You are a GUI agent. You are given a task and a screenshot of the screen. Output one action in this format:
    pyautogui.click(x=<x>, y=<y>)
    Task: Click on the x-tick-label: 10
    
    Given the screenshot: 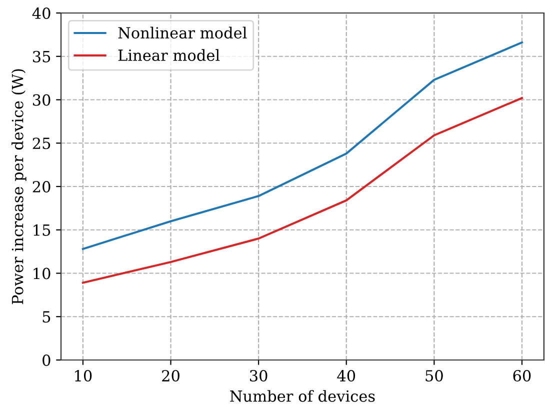 What is the action you would take?
    pyautogui.click(x=83, y=376)
    